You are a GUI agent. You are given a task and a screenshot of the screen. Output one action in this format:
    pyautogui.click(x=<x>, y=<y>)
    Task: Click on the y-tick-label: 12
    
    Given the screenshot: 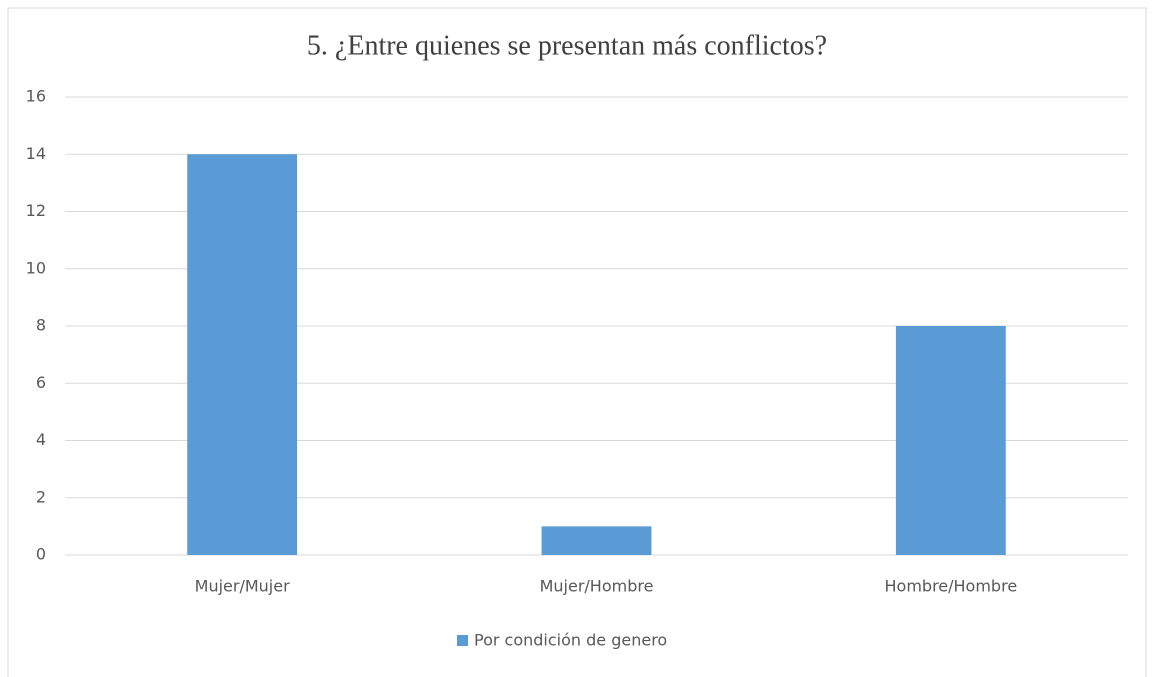 What is the action you would take?
    pyautogui.click(x=36, y=210)
    